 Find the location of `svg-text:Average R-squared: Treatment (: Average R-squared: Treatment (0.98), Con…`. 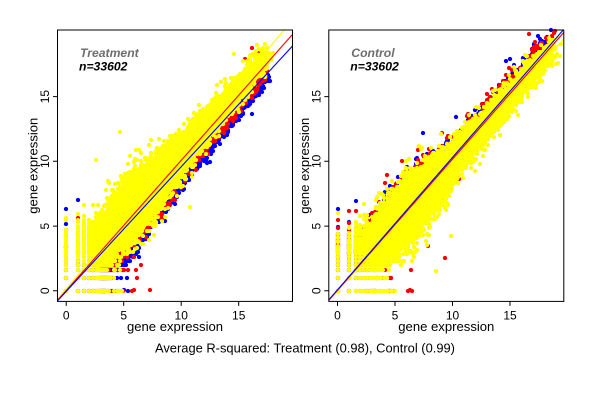

svg-text:Average R-squared: Treatment (: Average R-squared: Treatment (0.98), Con… is located at coordinates (305, 348).